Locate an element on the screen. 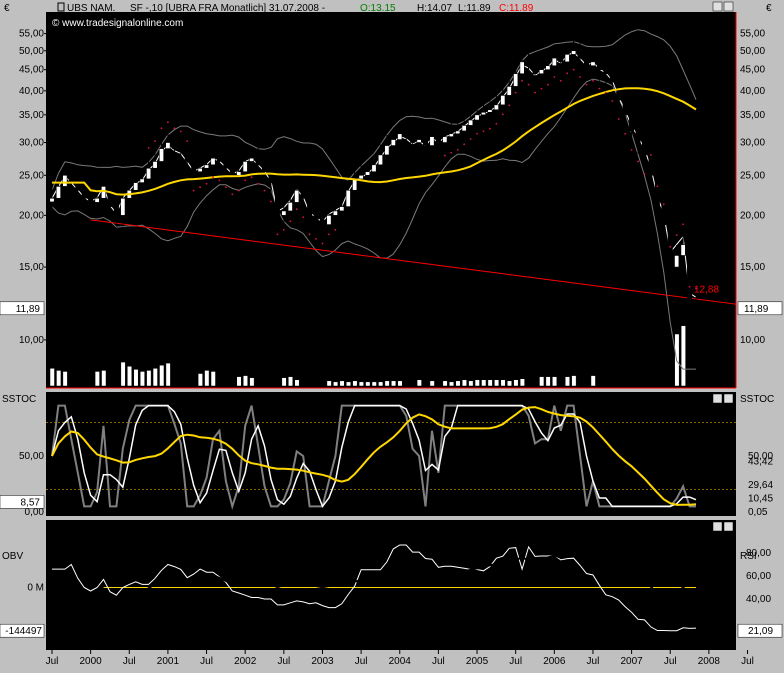  stoch-minimize-button is located at coordinates (717, 398).